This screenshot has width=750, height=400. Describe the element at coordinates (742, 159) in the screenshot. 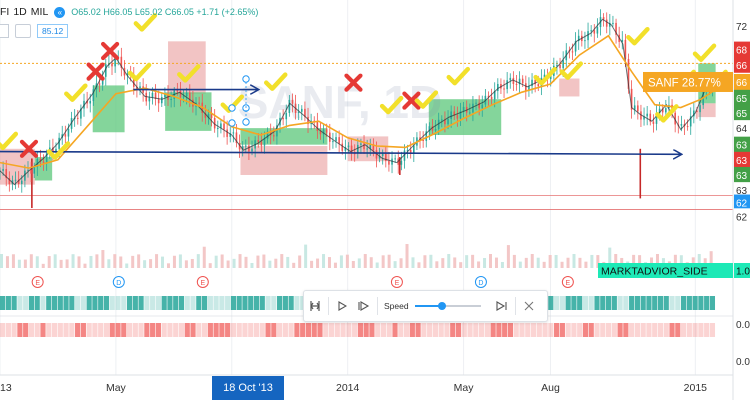

I see `price-level-tag: 63` at that location.